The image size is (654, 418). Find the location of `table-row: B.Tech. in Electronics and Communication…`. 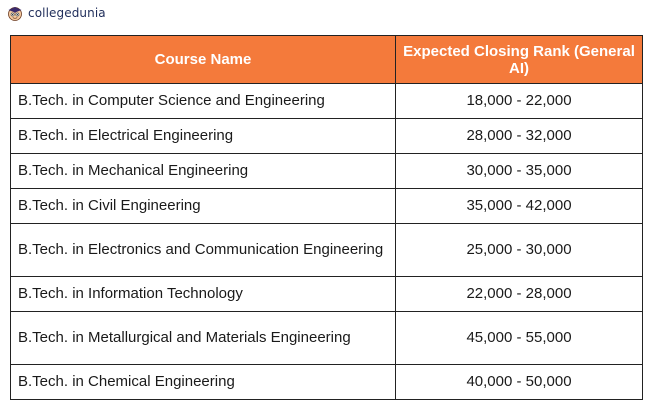

table-row: B.Tech. in Electronics and Communication… is located at coordinates (326, 250).